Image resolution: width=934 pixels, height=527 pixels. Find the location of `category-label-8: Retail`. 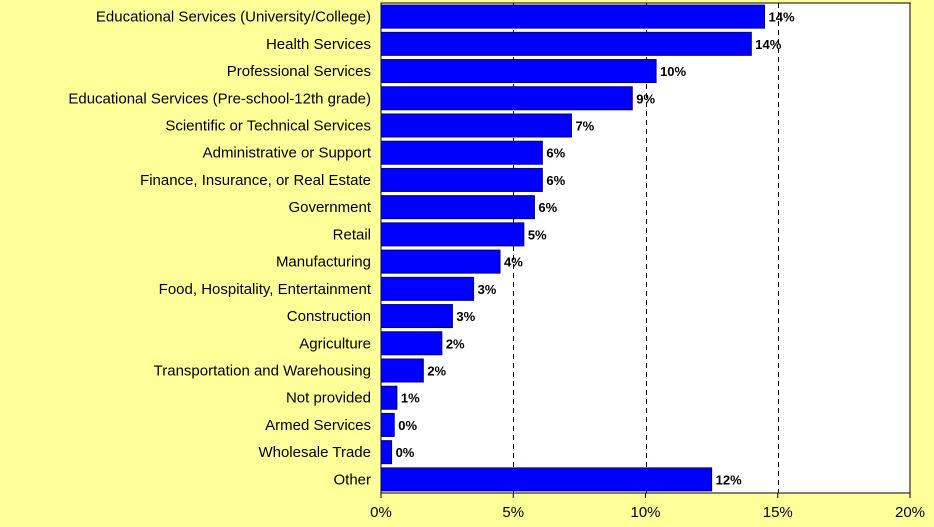

category-label-8: Retail is located at coordinates (352, 234).